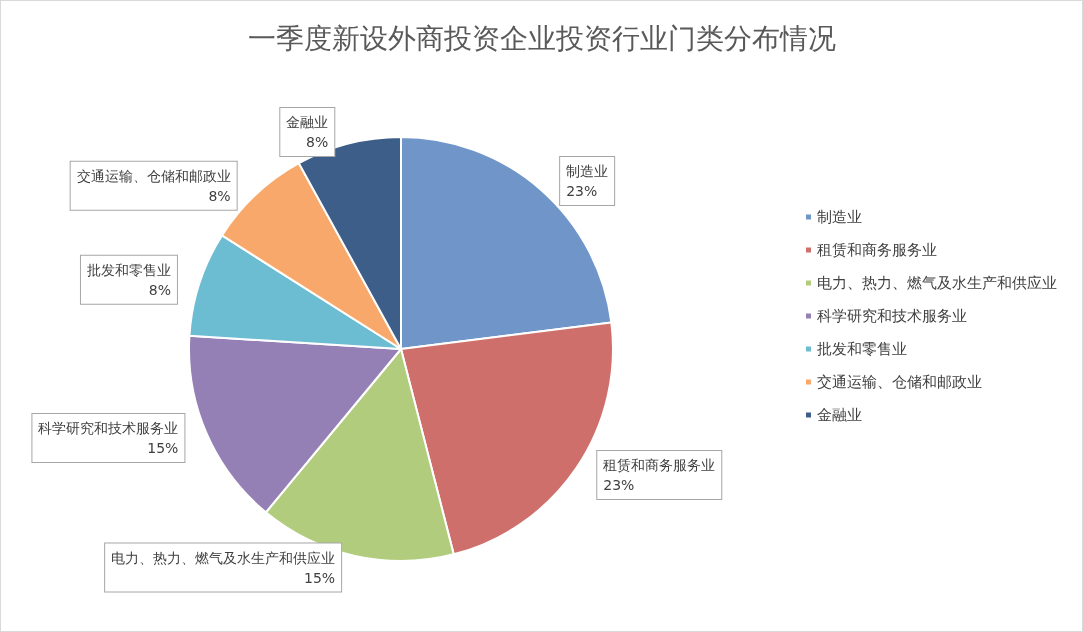 Image resolution: width=1083 pixels, height=632 pixels. Describe the element at coordinates (899, 382) in the screenshot. I see `legend-label: 交通运输、仓储和邮政业` at that location.